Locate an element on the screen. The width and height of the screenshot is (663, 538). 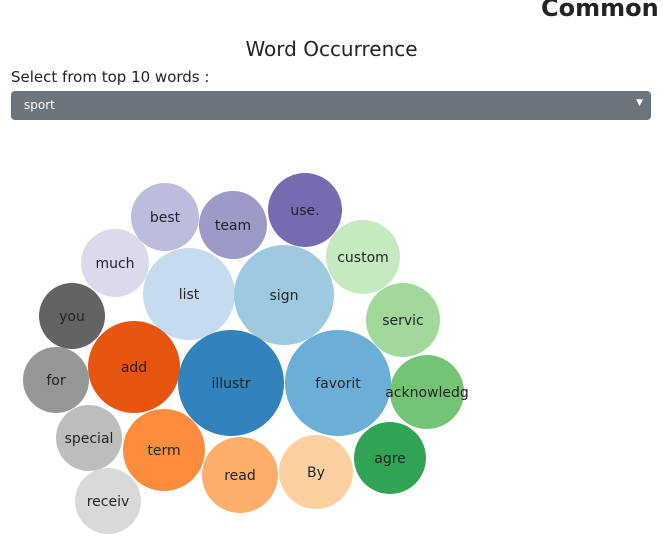
page-heading: Common W is located at coordinates (602, 11).